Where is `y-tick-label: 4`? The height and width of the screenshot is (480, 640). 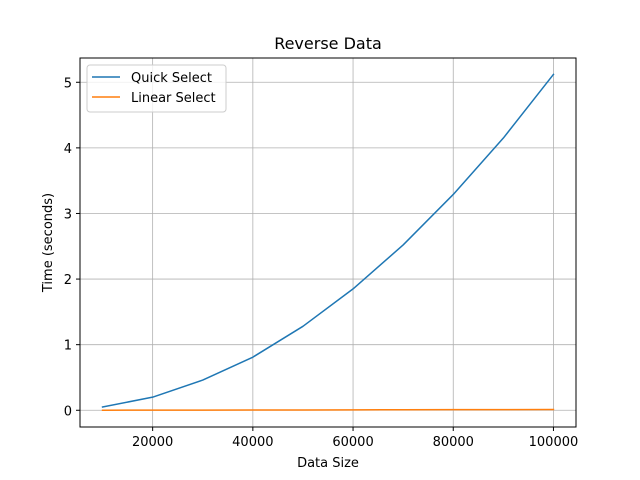
y-tick-label: 4 is located at coordinates (68, 149).